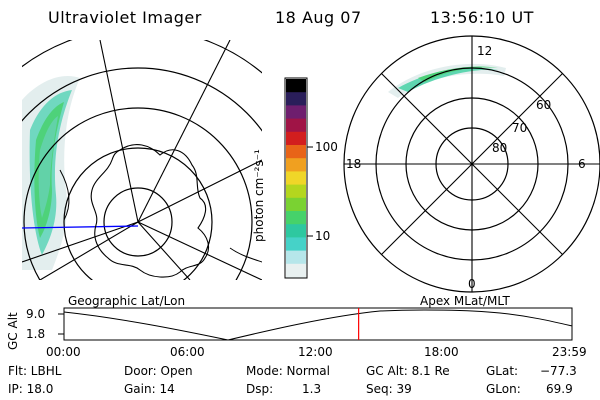  What do you see at coordinates (312, 389) in the screenshot?
I see `dsp-value: 1.3` at bounding box center [312, 389].